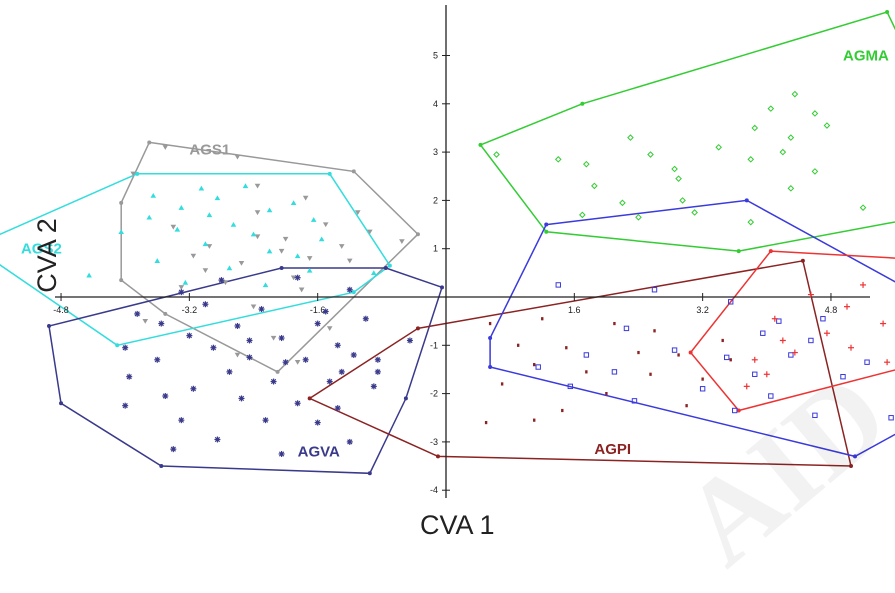 The image size is (895, 593). Describe the element at coordinates (831, 310) in the screenshot. I see `x-tick-label: 4.8` at that location.